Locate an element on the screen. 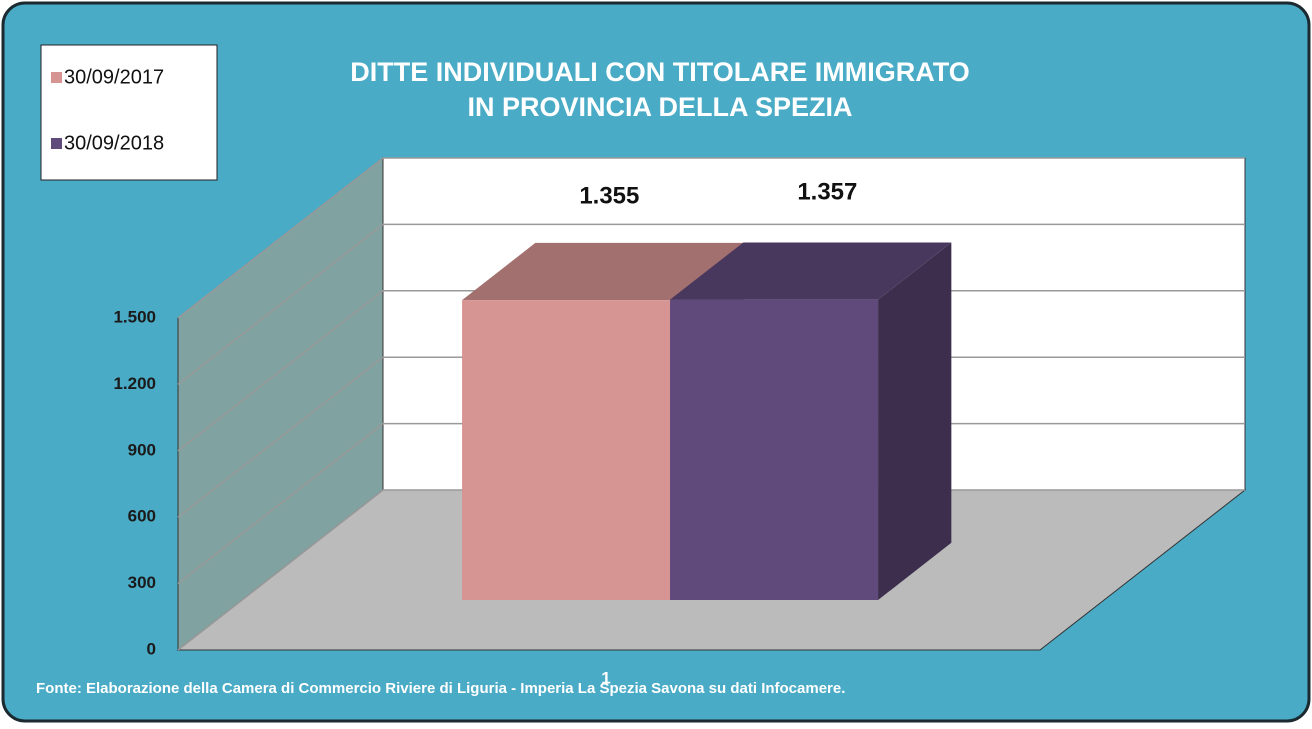 This screenshot has width=1312, height=729. legend-label: 30/09/2018 is located at coordinates (114, 143).